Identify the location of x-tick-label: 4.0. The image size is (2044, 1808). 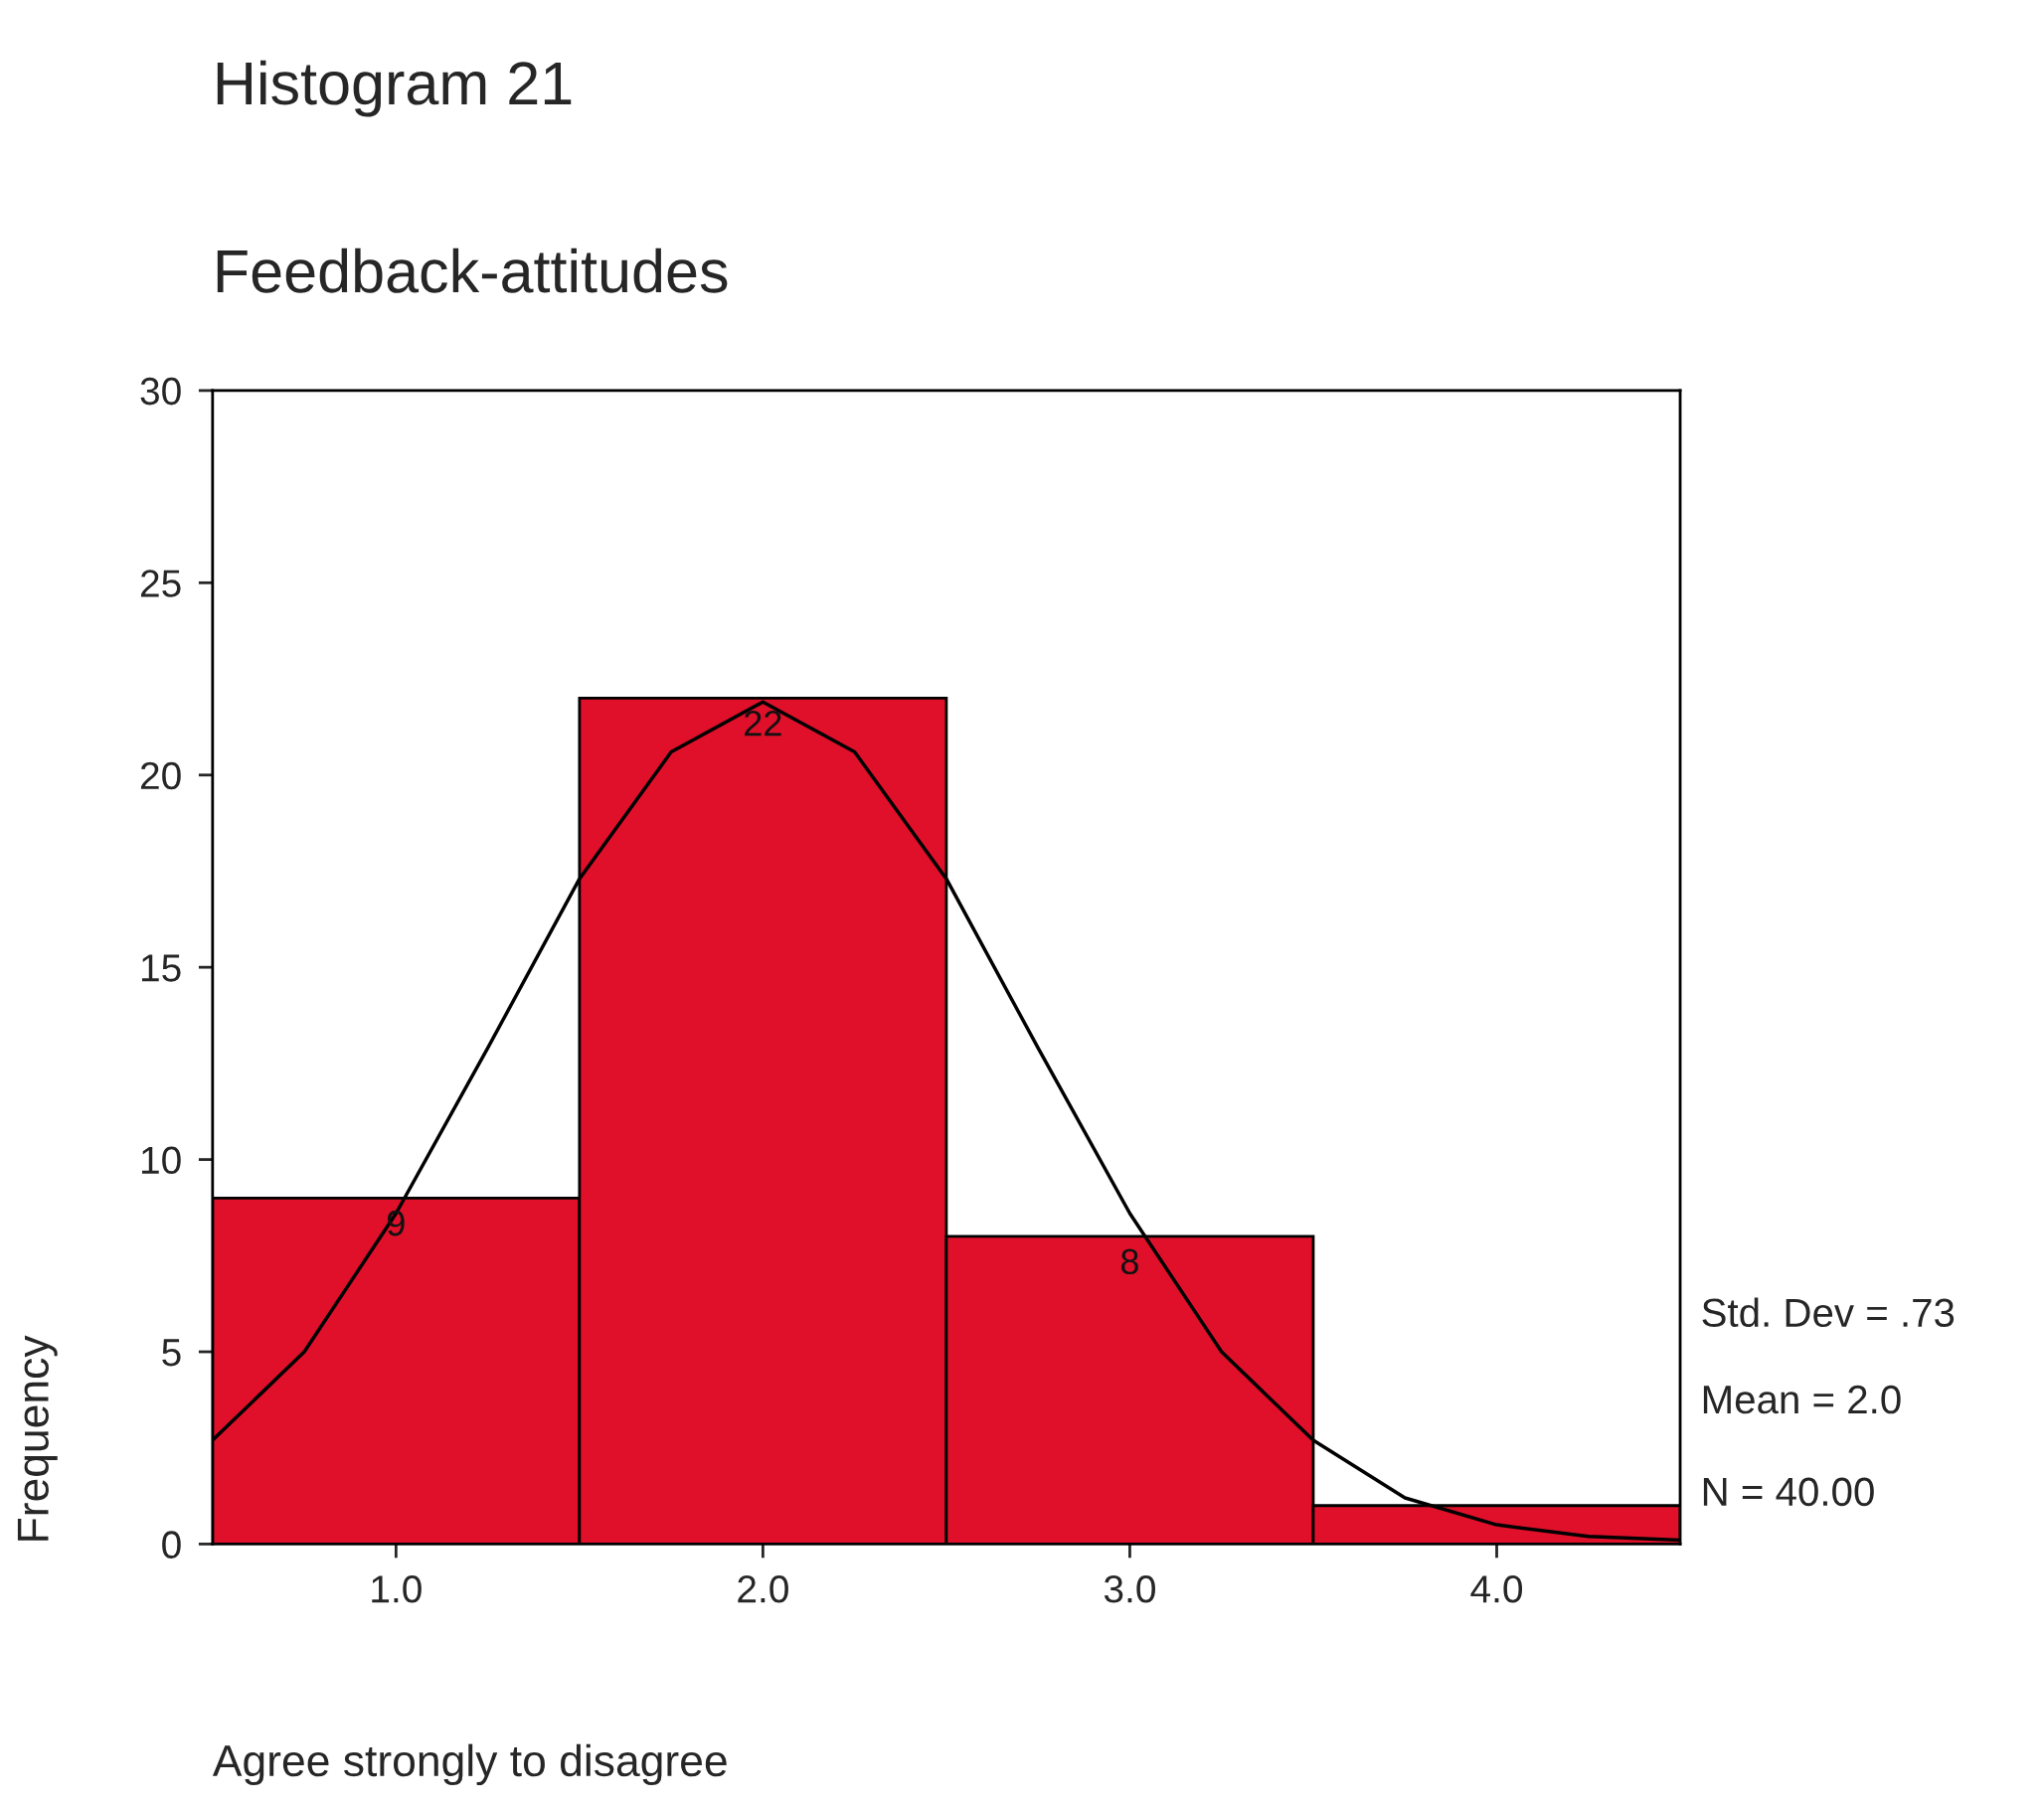
(1497, 1589).